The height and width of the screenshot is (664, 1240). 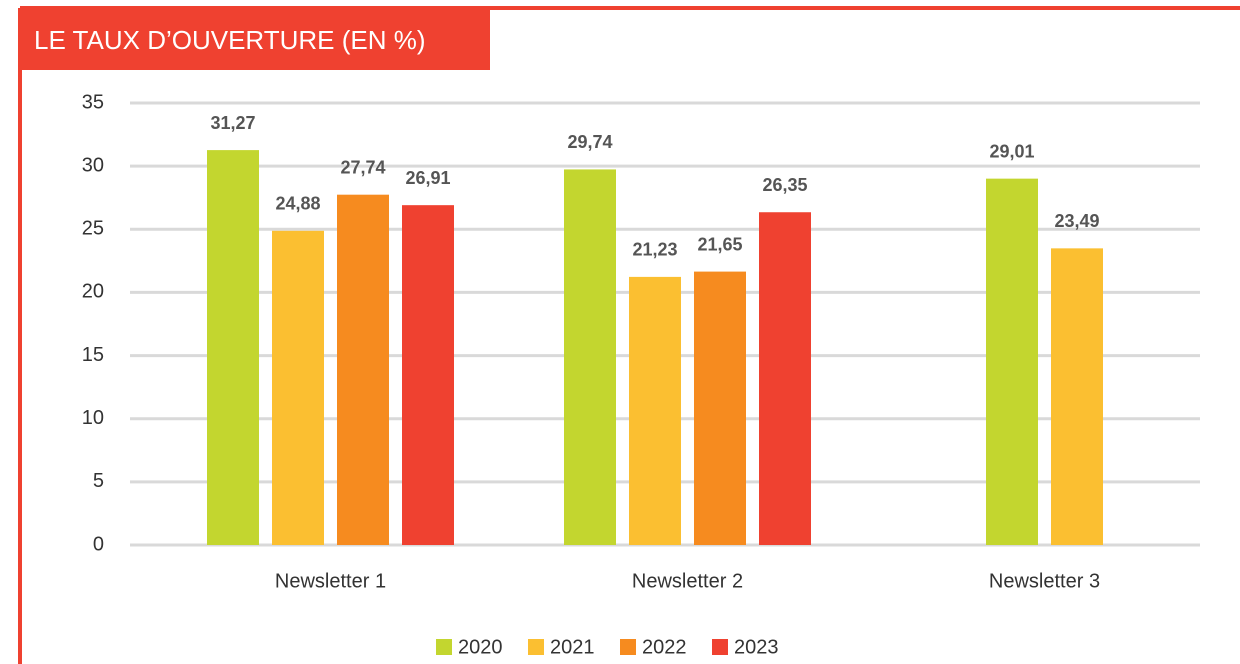 I want to click on value-label: 26,35, so click(x=784, y=185).